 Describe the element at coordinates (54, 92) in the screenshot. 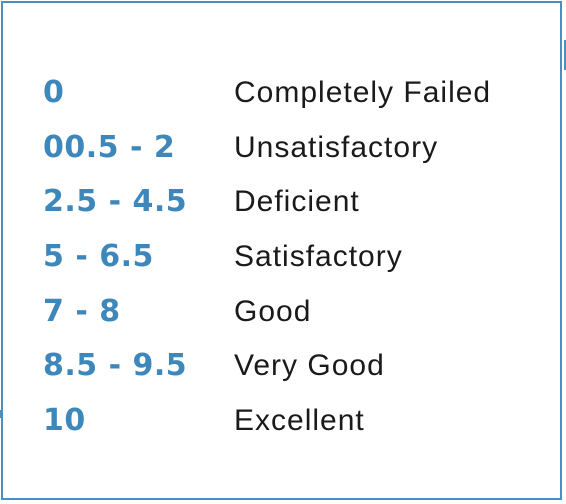

I see `grade-score: 0` at that location.